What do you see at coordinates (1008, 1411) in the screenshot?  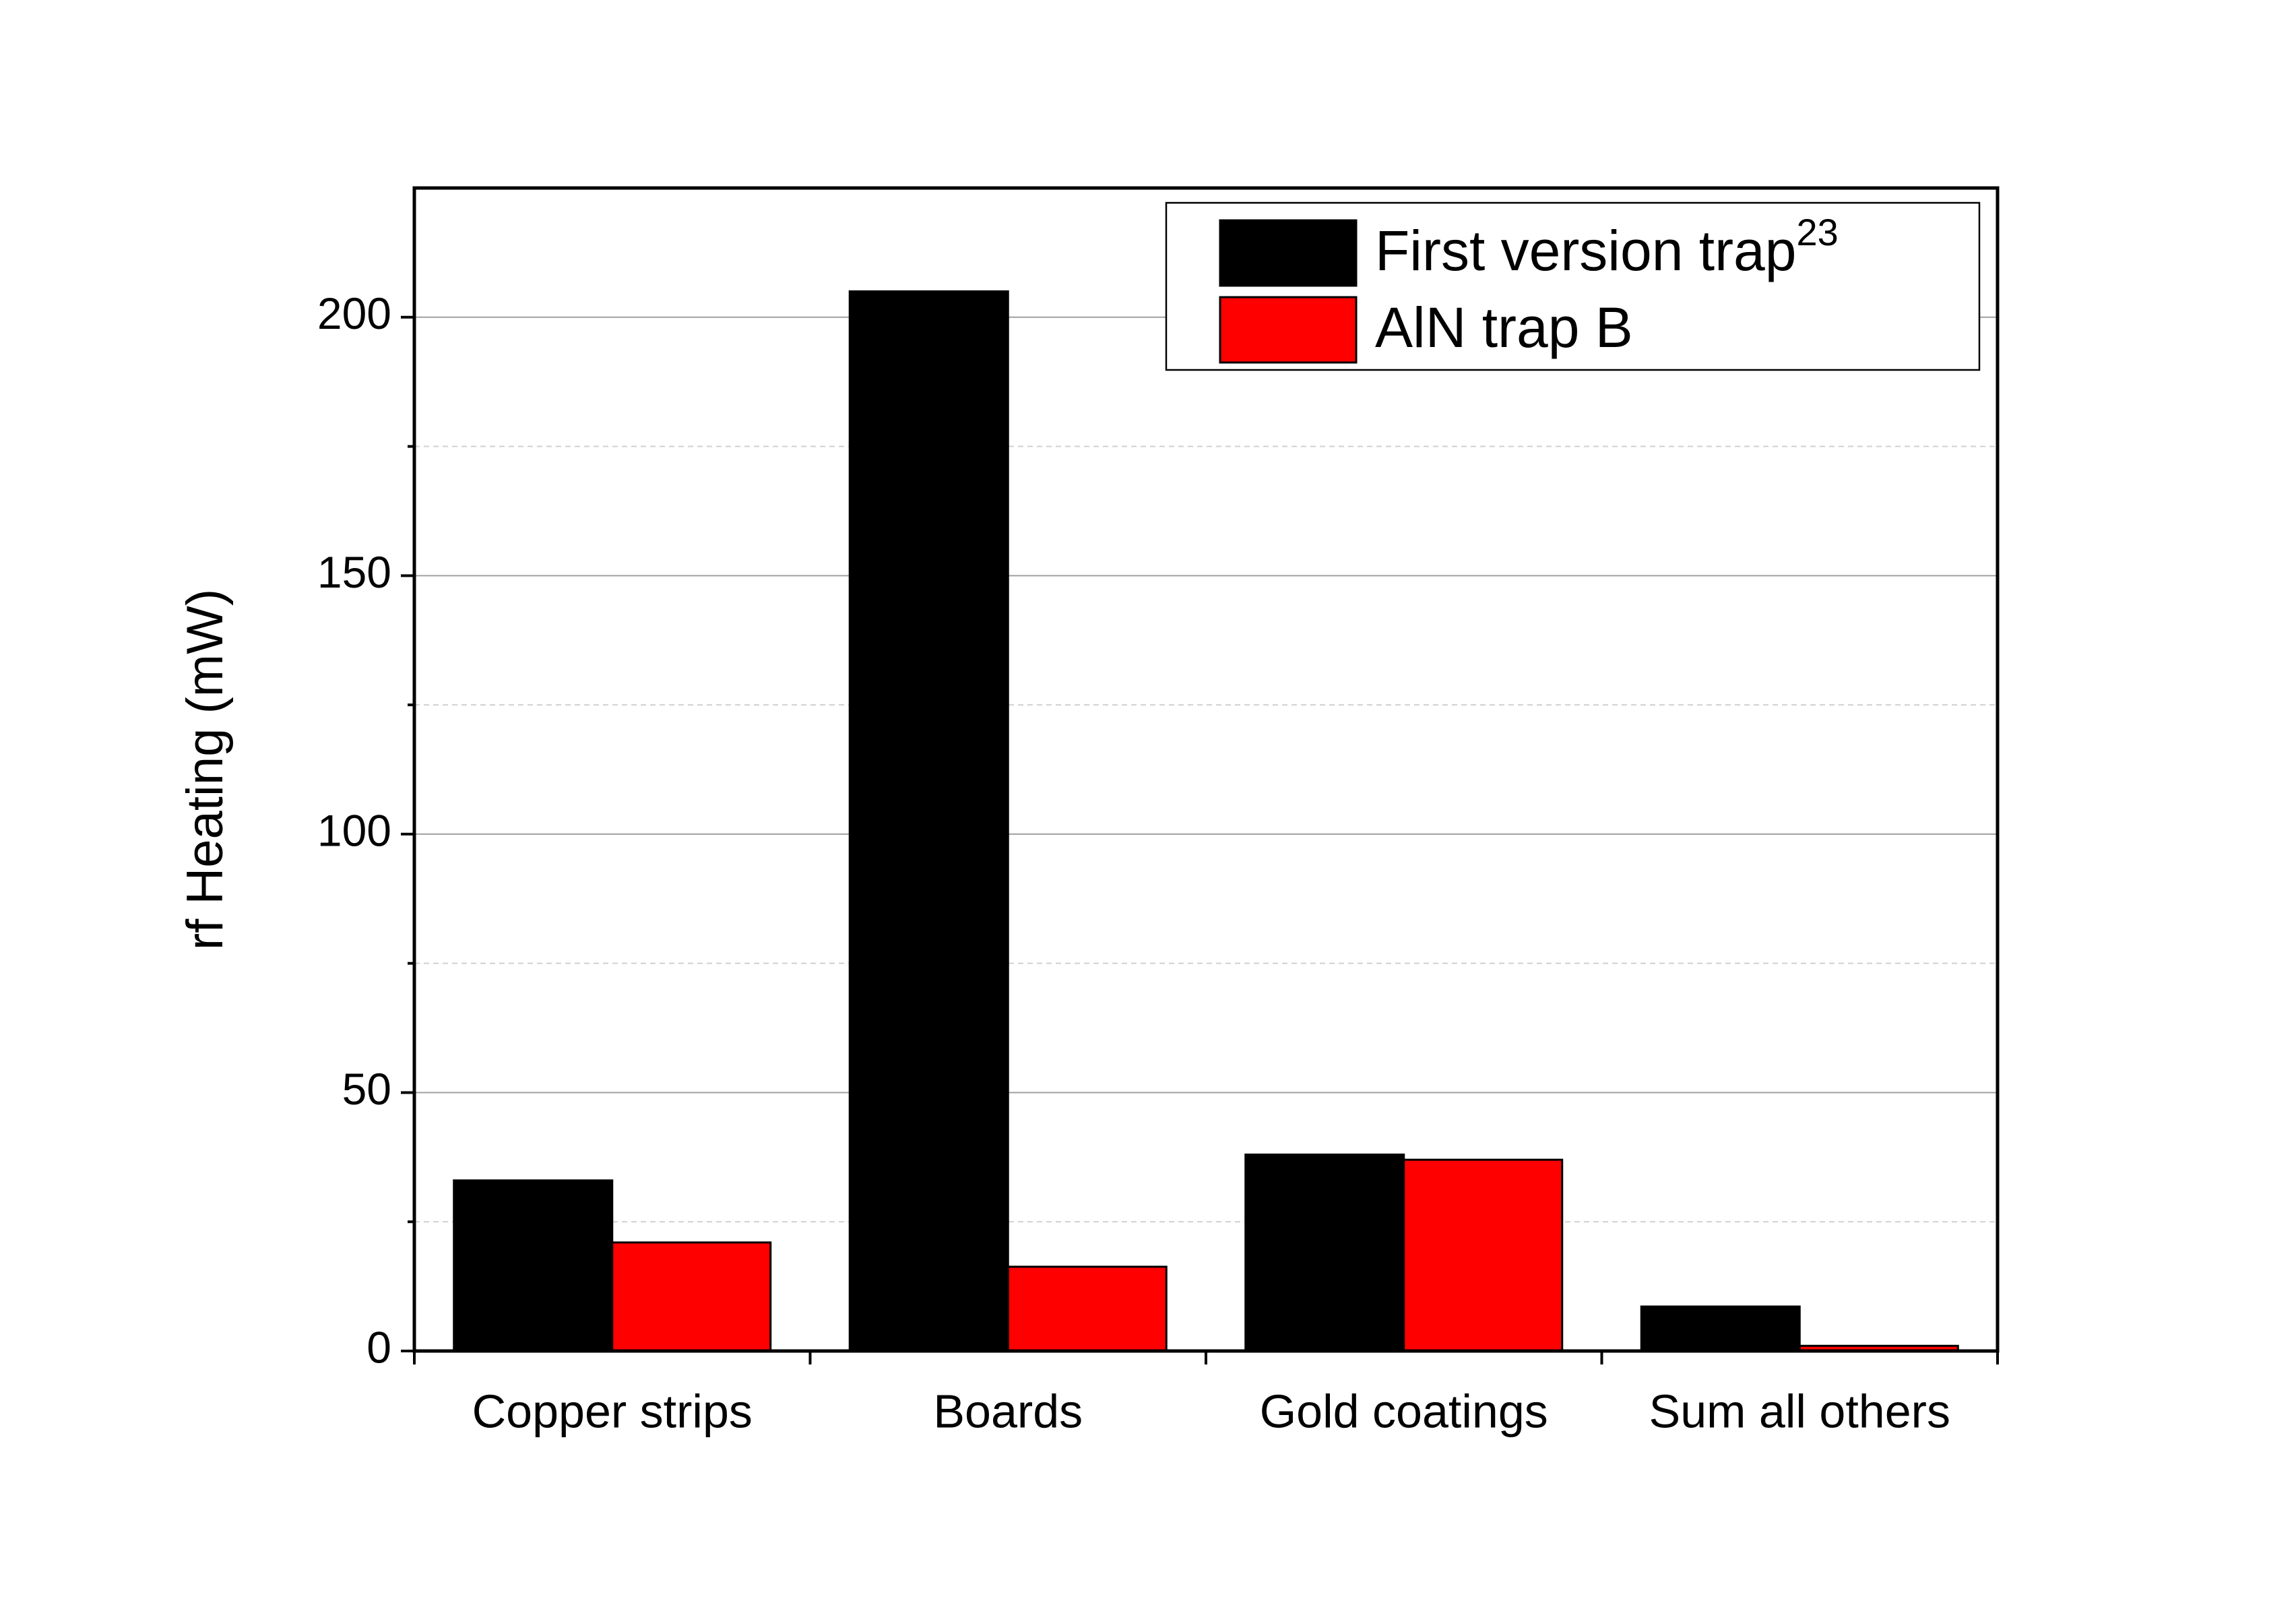 I see `x-tick-label: Boards` at bounding box center [1008, 1411].